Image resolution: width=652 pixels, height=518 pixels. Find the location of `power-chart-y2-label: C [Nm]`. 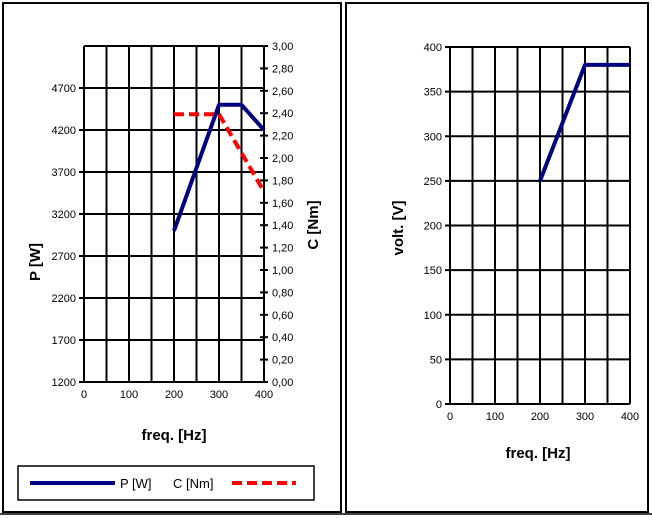

power-chart-y2-label: C [Nm] is located at coordinates (313, 224).